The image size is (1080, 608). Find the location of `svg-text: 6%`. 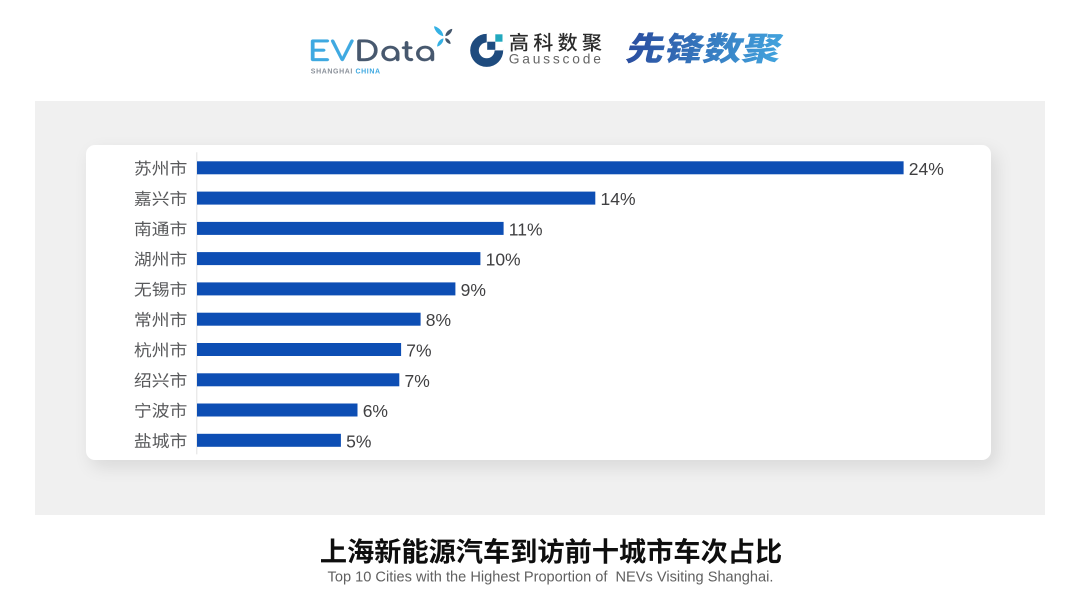

svg-text: 6% is located at coordinates (375, 411).